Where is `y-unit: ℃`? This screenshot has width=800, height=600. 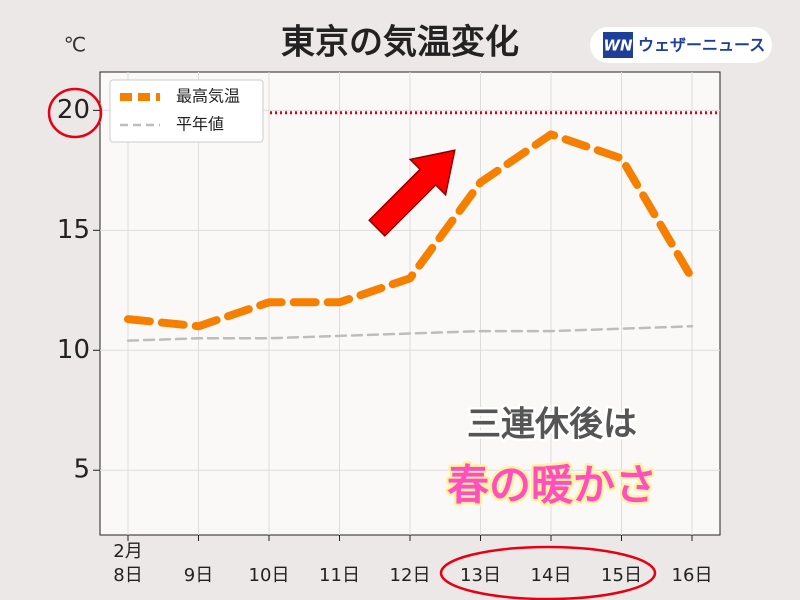
y-unit: ℃ is located at coordinates (75, 45).